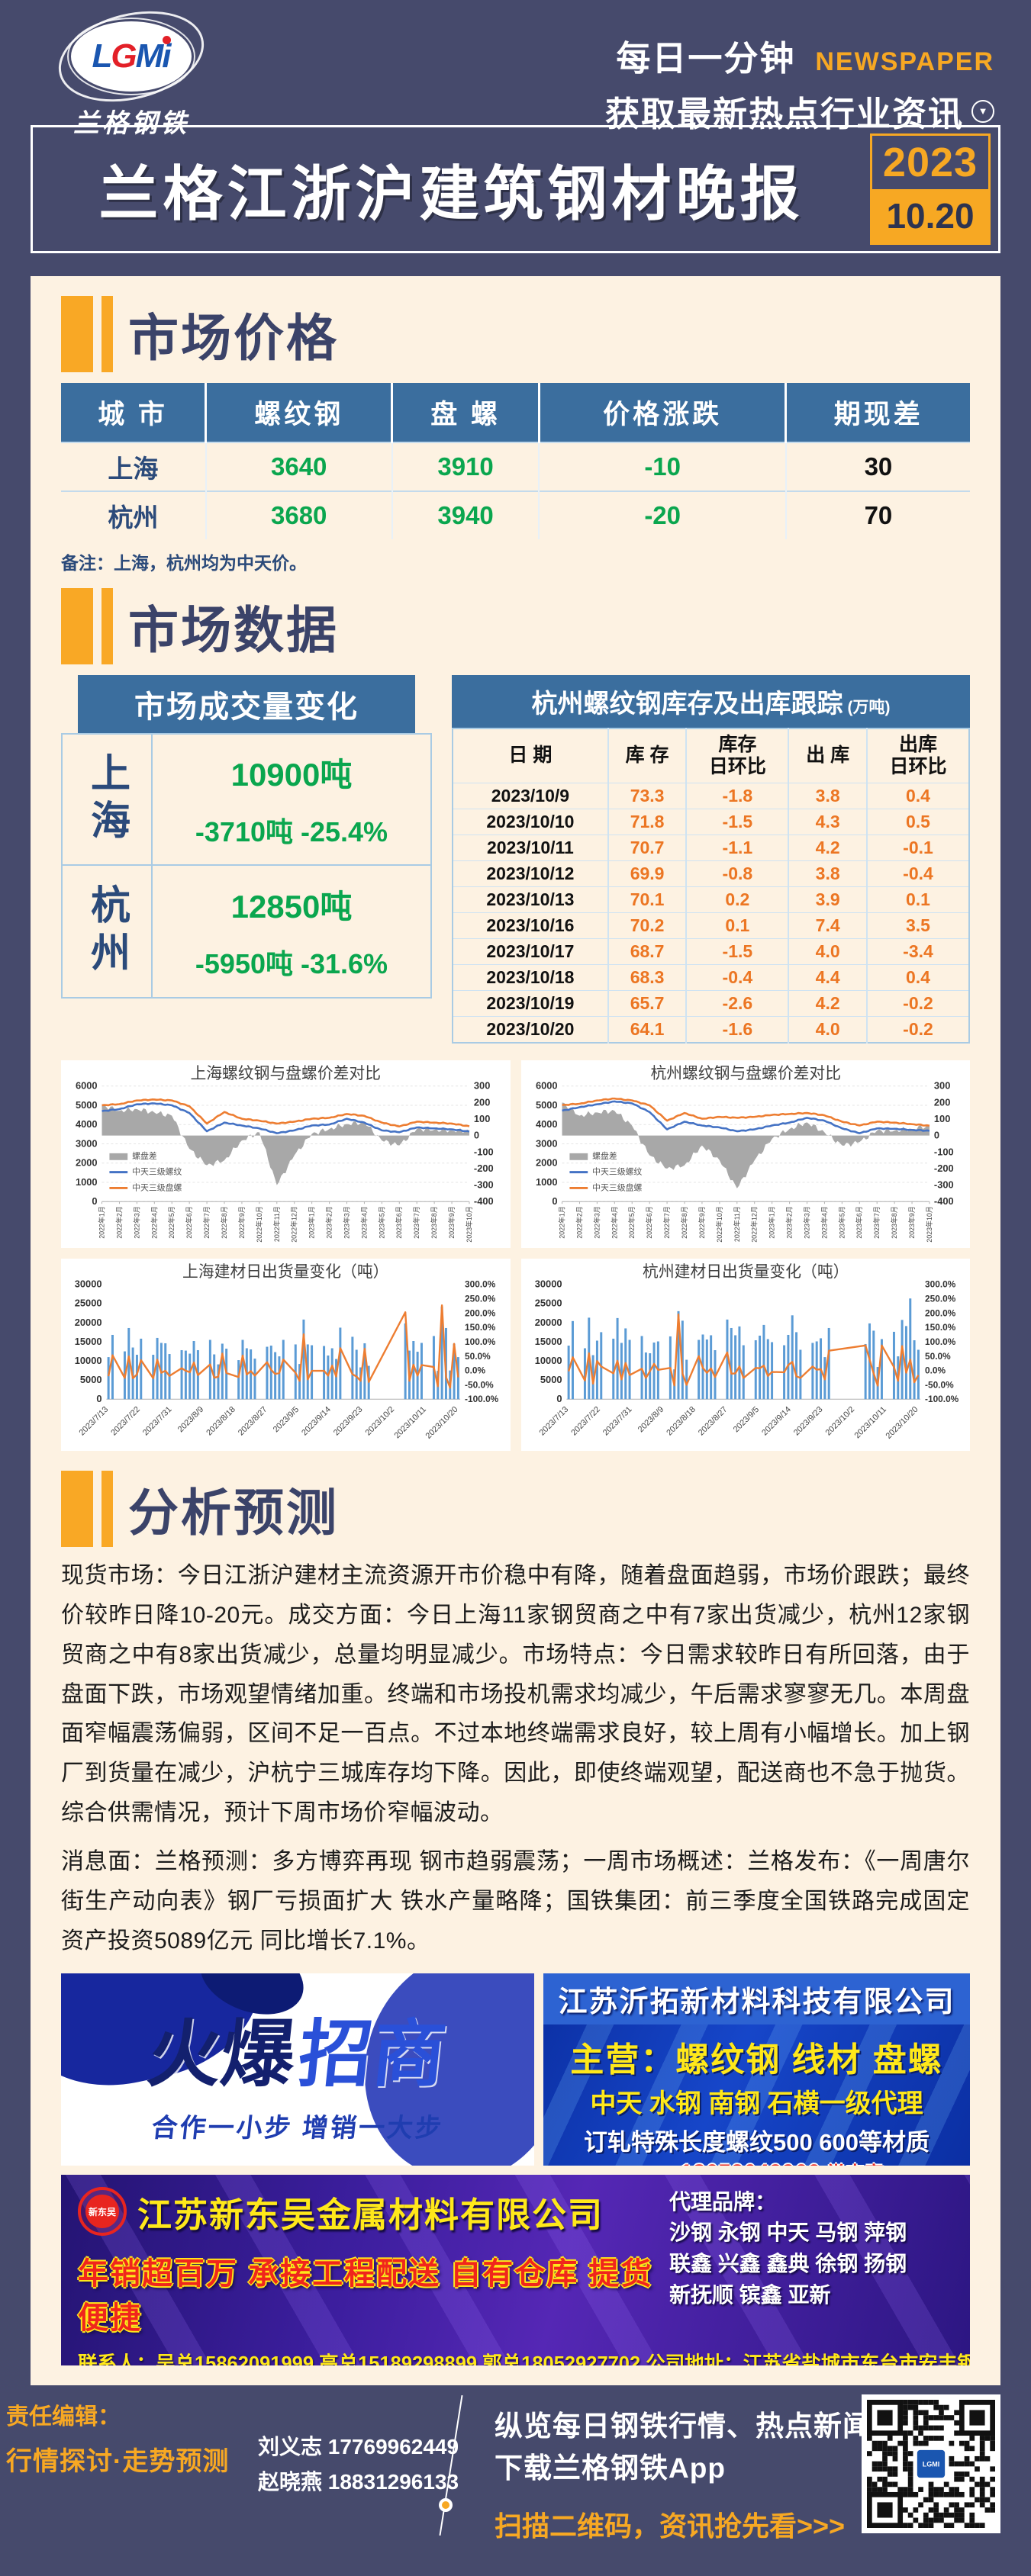 The width and height of the screenshot is (1031, 2576). What do you see at coordinates (756, 2103) in the screenshot?
I see `ad-agents: 中天 水钢 南钢 石横一级代理` at bounding box center [756, 2103].